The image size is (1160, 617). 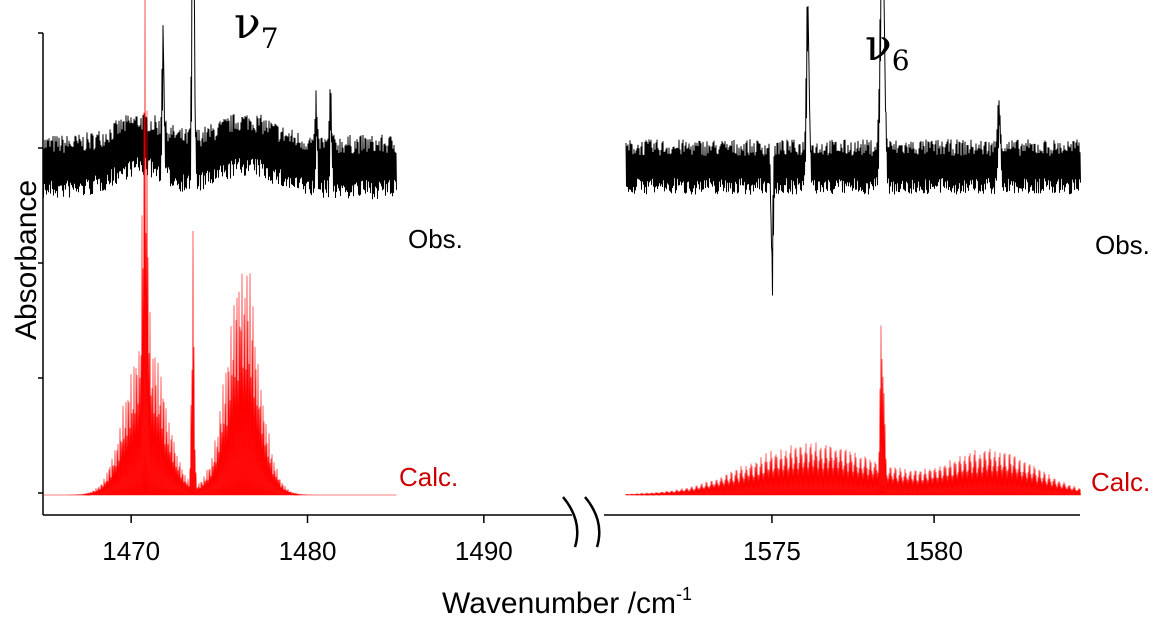 I want to click on x-tick-label: 1575, so click(x=772, y=551).